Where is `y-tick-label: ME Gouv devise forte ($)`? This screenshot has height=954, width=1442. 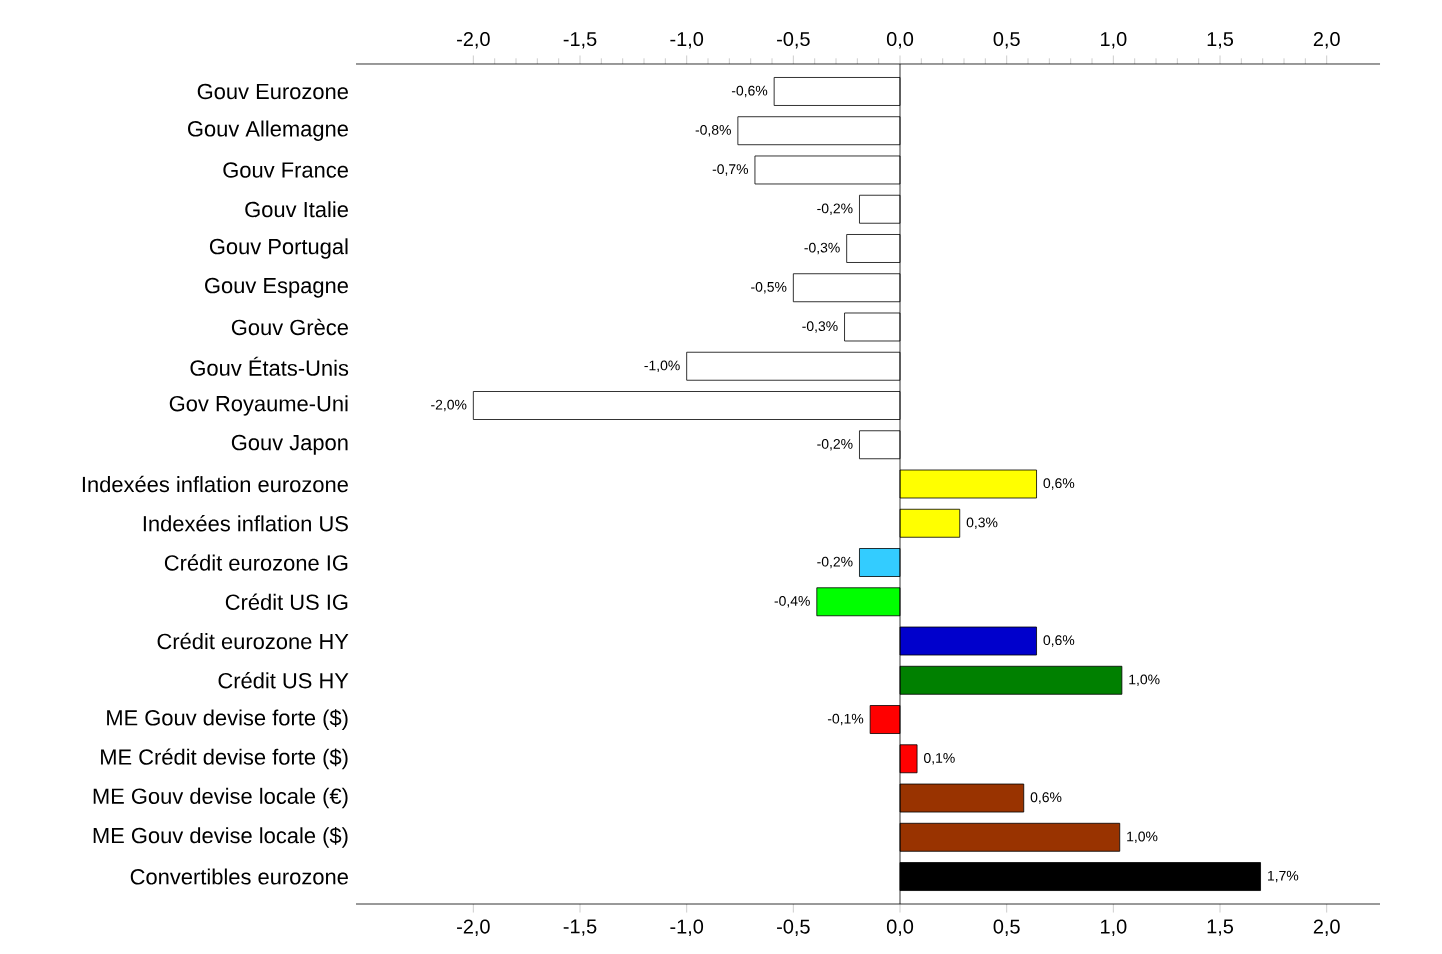 y-tick-label: ME Gouv devise forte ($) is located at coordinates (227, 719).